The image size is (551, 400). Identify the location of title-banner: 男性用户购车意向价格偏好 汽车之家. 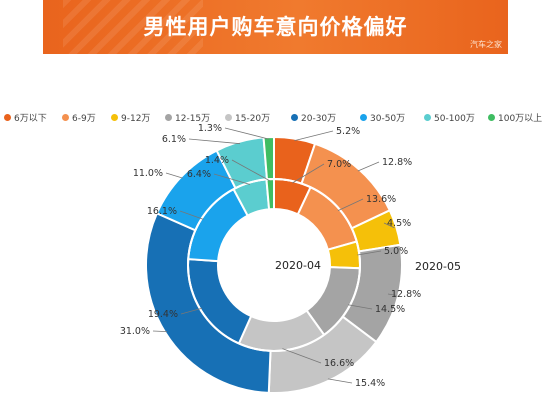
(275, 27).